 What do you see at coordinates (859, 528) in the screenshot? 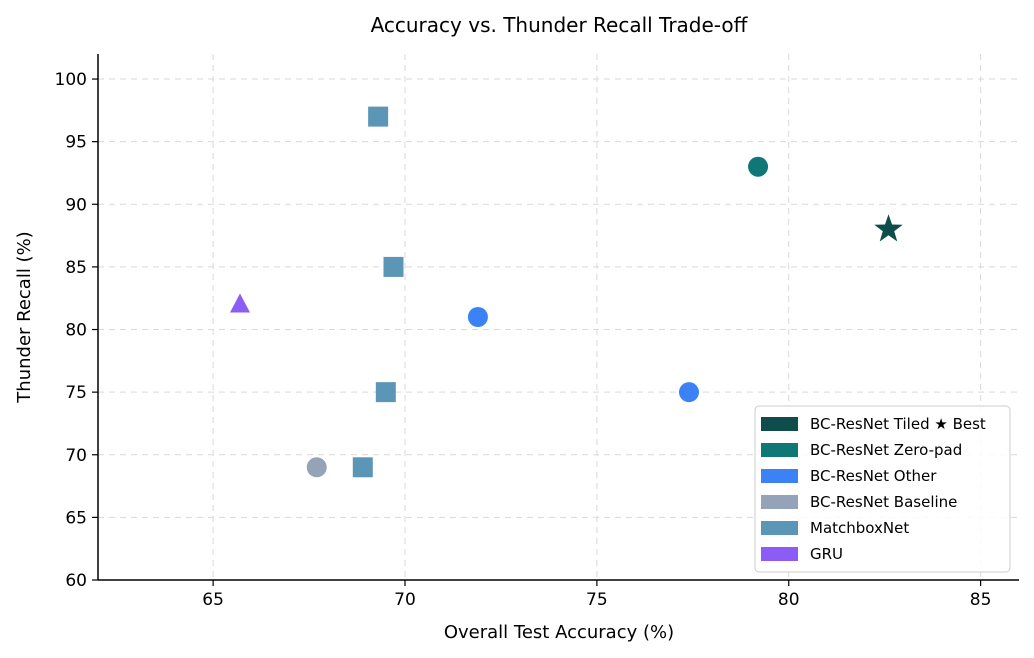
I see `legend-label: MatchboxNet` at bounding box center [859, 528].